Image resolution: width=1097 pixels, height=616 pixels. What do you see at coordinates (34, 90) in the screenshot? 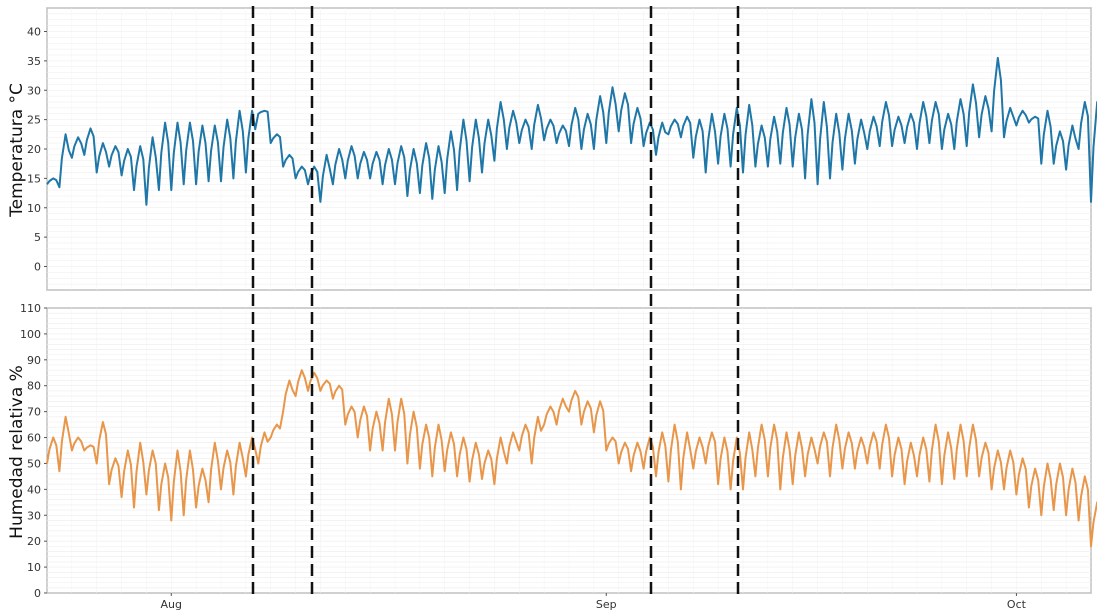
I see `temperature-ytick-label: 30` at bounding box center [34, 90].